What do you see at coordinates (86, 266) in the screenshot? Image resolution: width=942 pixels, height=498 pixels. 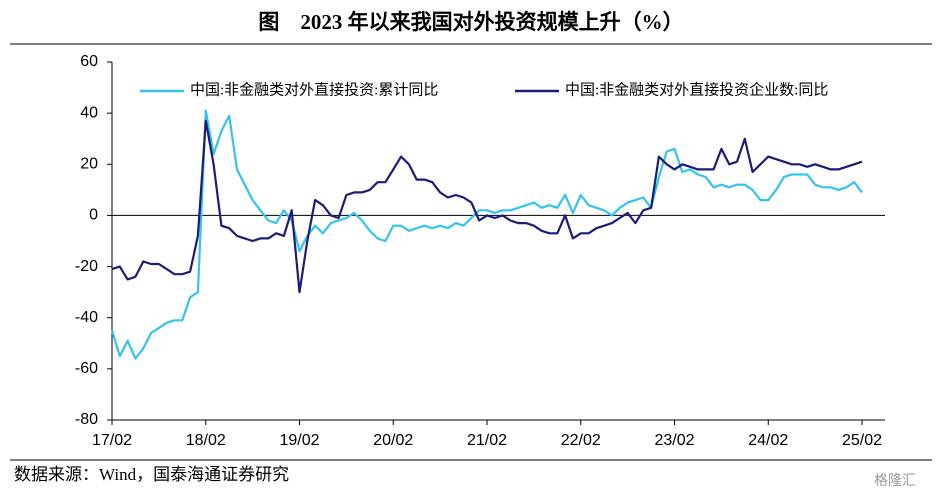 I see `y-tick-label: -20` at bounding box center [86, 266].